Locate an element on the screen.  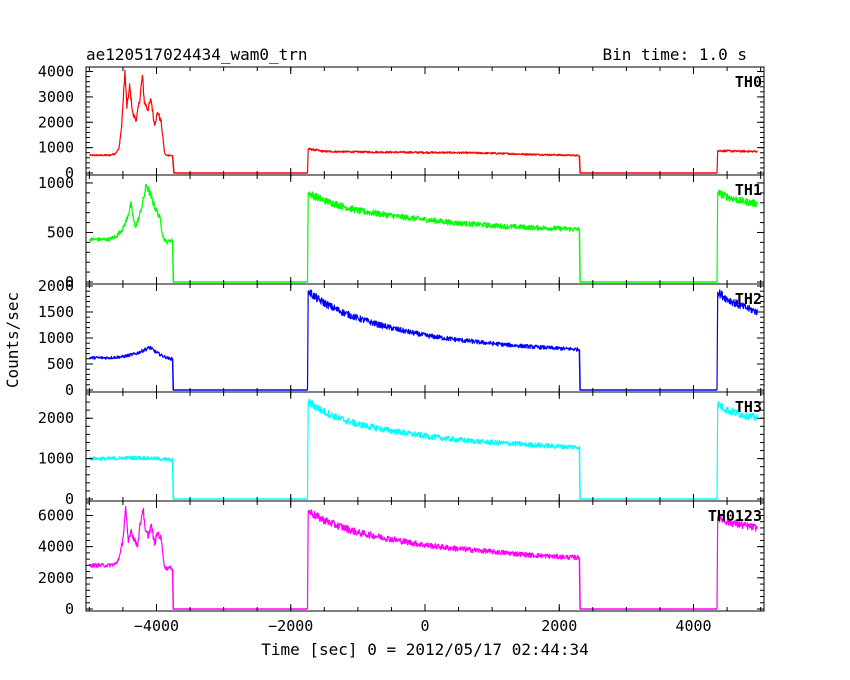
panel-th0123: 0 2000 4000 6000 TH0123 is located at coordinates (401, 559).